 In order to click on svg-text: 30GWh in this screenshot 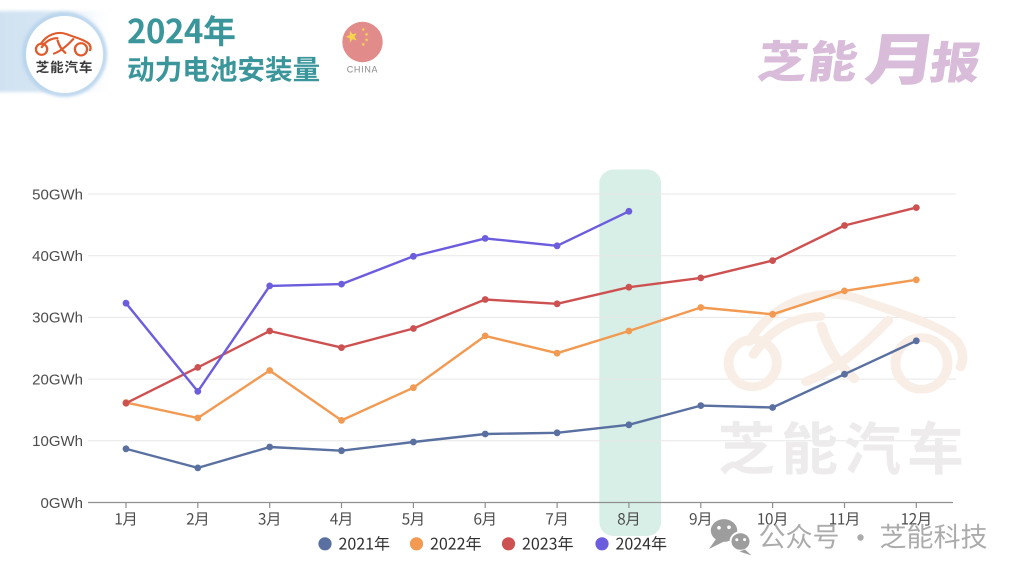, I will do `click(57, 318)`.